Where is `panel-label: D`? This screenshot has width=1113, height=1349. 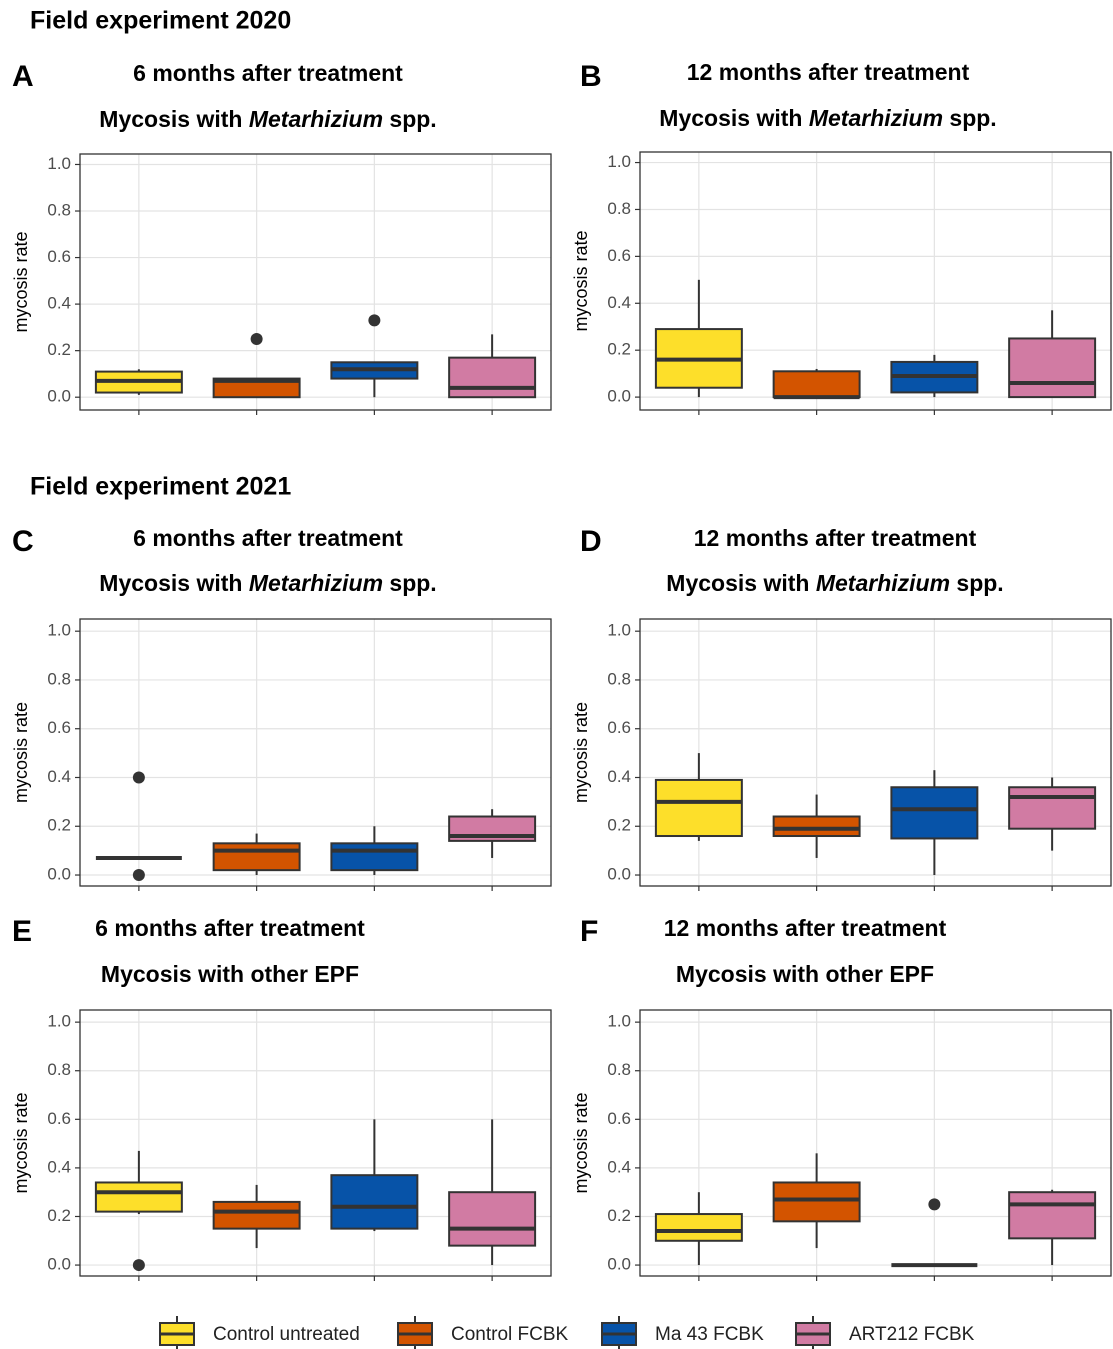
panel-label: D is located at coordinates (591, 541).